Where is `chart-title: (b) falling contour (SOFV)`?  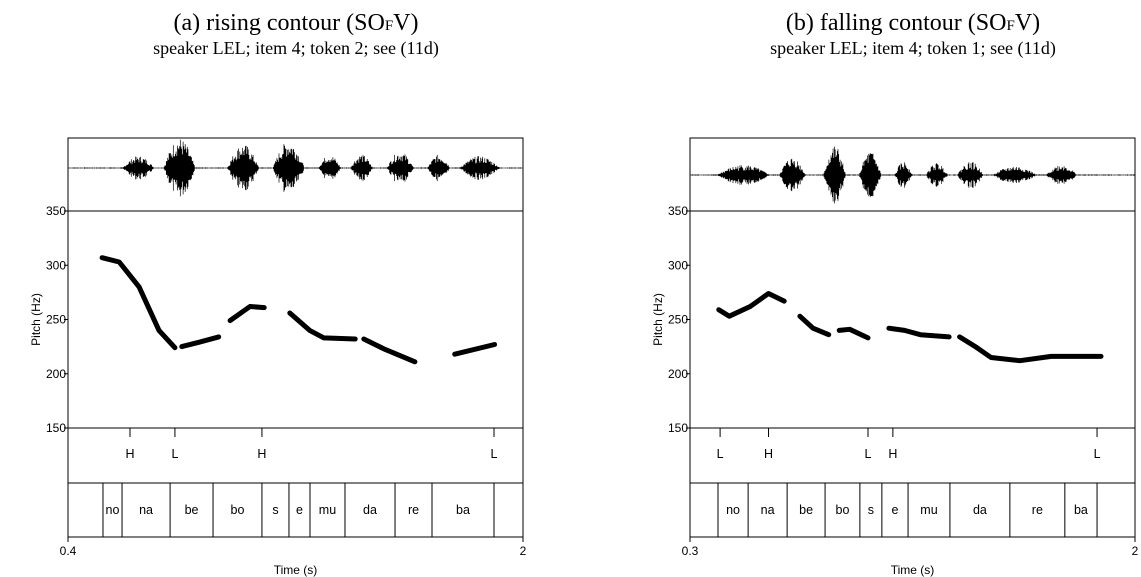 chart-title: (b) falling contour (SOFV) is located at coordinates (913, 23).